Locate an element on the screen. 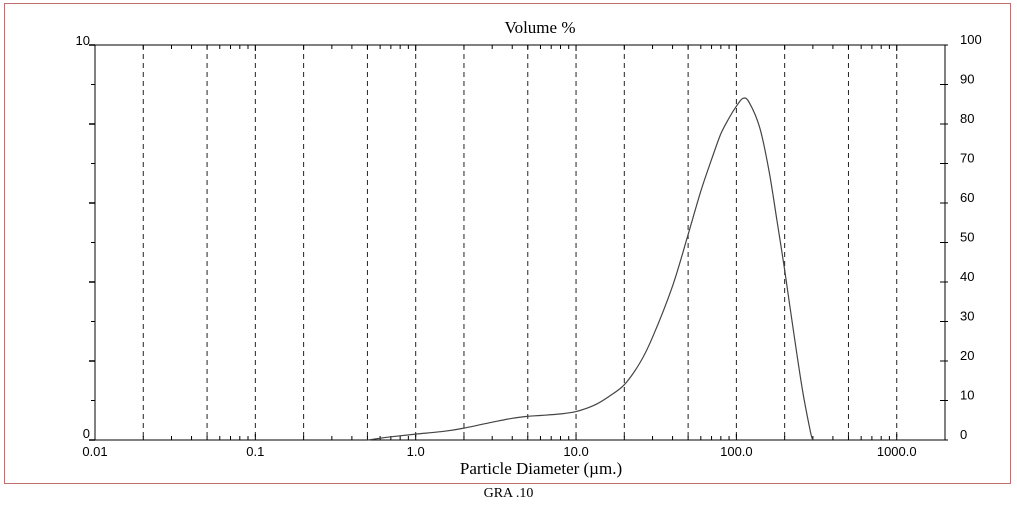 This screenshot has width=1017, height=505. x-tick-label: 10.0 is located at coordinates (575, 451).